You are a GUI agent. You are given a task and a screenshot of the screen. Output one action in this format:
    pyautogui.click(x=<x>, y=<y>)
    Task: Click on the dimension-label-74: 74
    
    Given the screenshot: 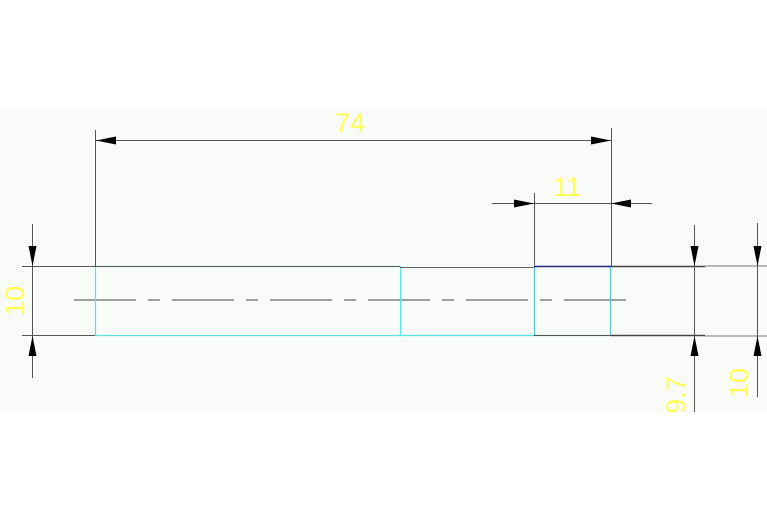 What is the action you would take?
    pyautogui.click(x=350, y=123)
    